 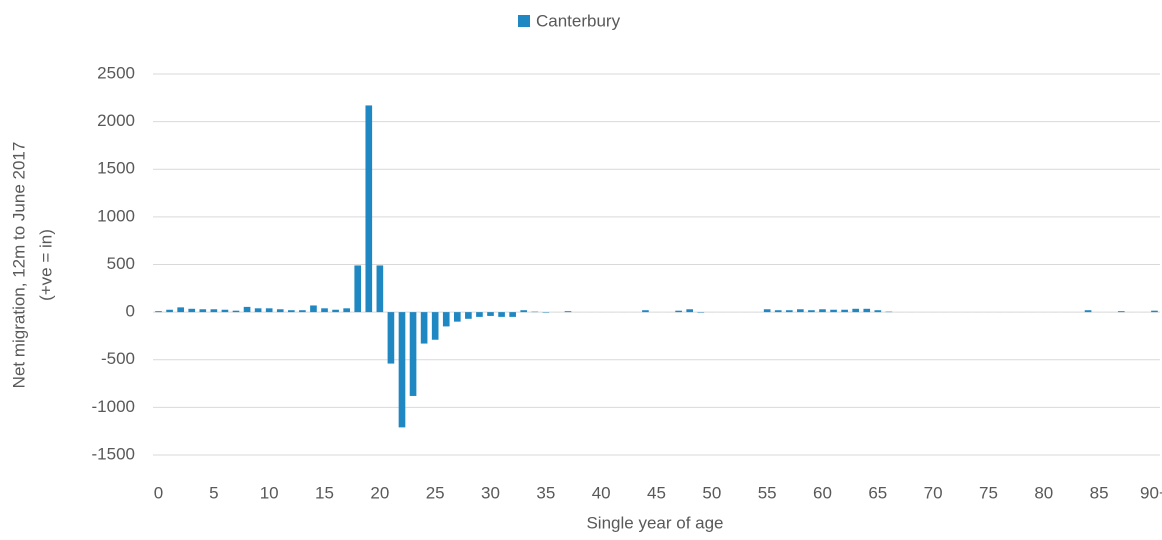 I want to click on x-tick-label: 40, so click(x=601, y=492).